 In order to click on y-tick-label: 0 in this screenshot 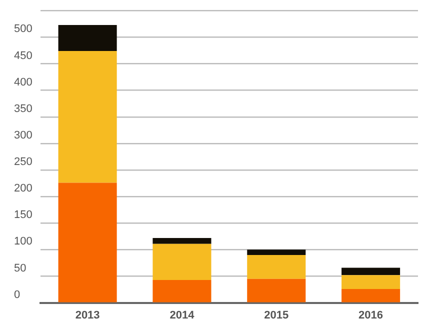, I will do `click(17, 294)`.